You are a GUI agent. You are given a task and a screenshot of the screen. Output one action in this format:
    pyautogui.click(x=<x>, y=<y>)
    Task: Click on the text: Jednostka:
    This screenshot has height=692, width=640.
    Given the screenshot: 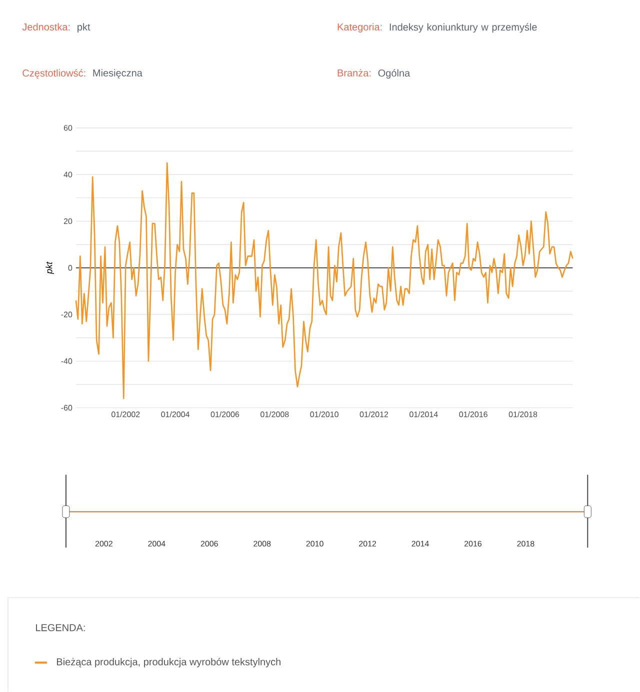 What is the action you would take?
    pyautogui.click(x=46, y=27)
    